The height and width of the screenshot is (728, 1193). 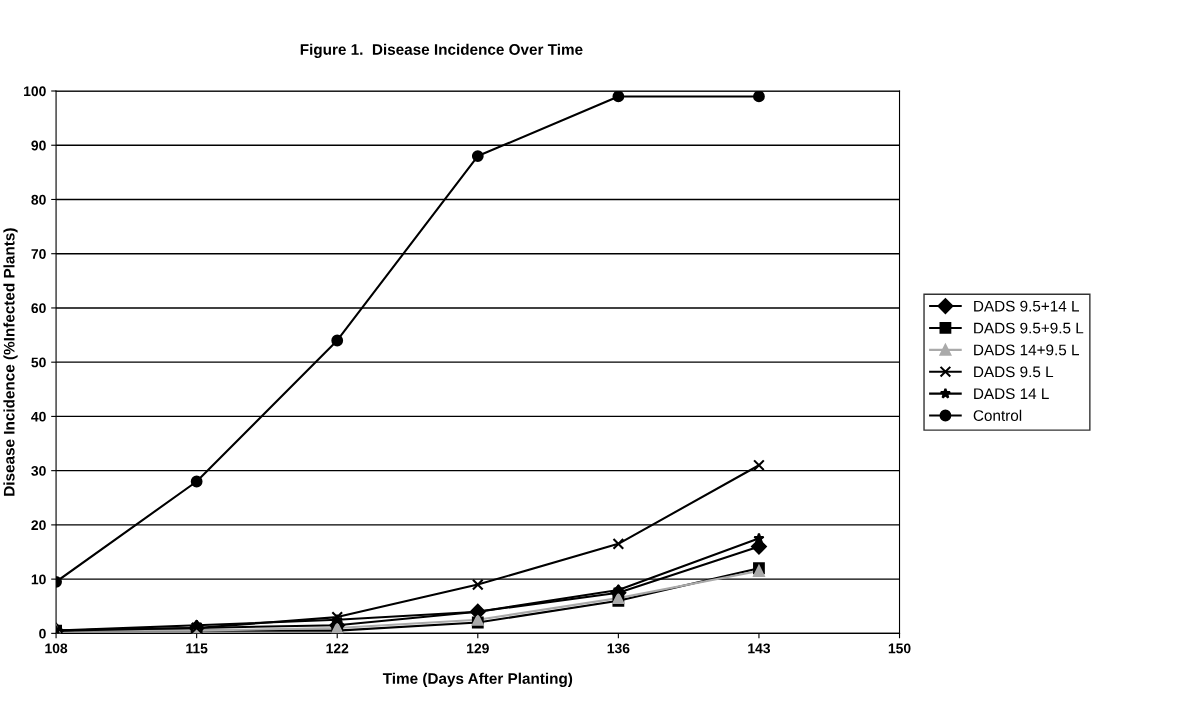 What do you see at coordinates (478, 648) in the screenshot?
I see `x-tick-label: 129` at bounding box center [478, 648].